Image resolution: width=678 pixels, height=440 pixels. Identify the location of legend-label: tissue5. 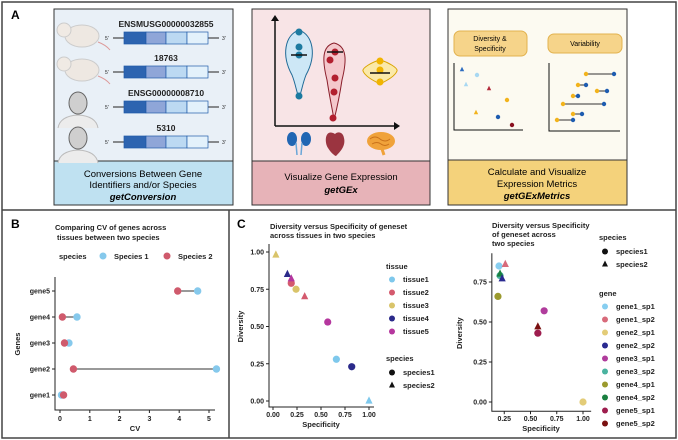
(416, 331).